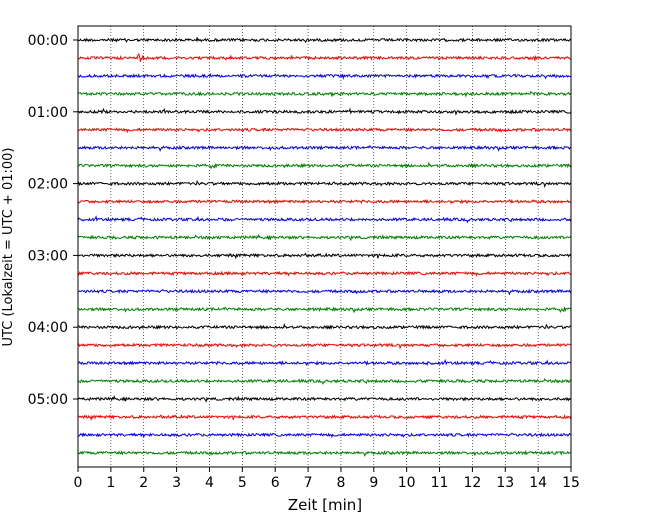 This screenshot has width=650, height=520. Describe the element at coordinates (8, 247) in the screenshot. I see `y-axis-label: UTC (Lokalzeit = UTC + 01:00)` at that location.